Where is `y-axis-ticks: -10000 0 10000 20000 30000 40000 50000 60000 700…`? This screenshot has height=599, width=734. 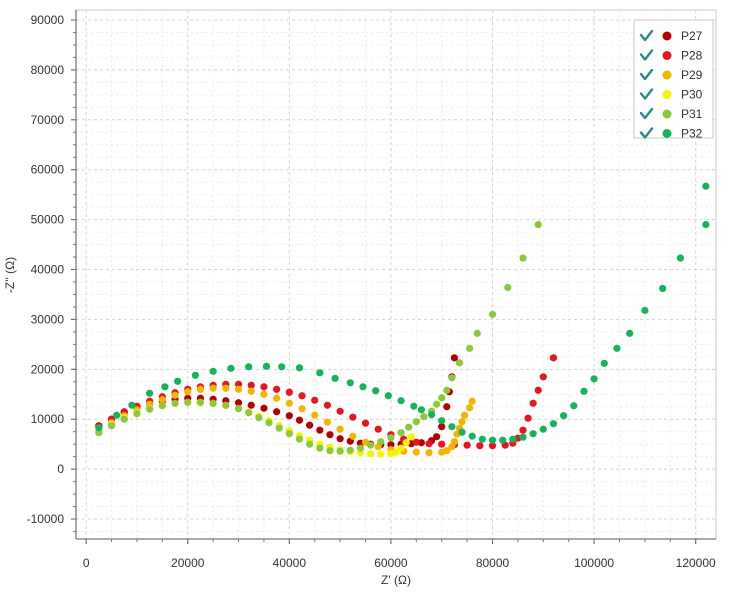 y-axis-ticks: -10000 0 10000 20000 30000 40000 50000 60000 700… is located at coordinates (51, 273).